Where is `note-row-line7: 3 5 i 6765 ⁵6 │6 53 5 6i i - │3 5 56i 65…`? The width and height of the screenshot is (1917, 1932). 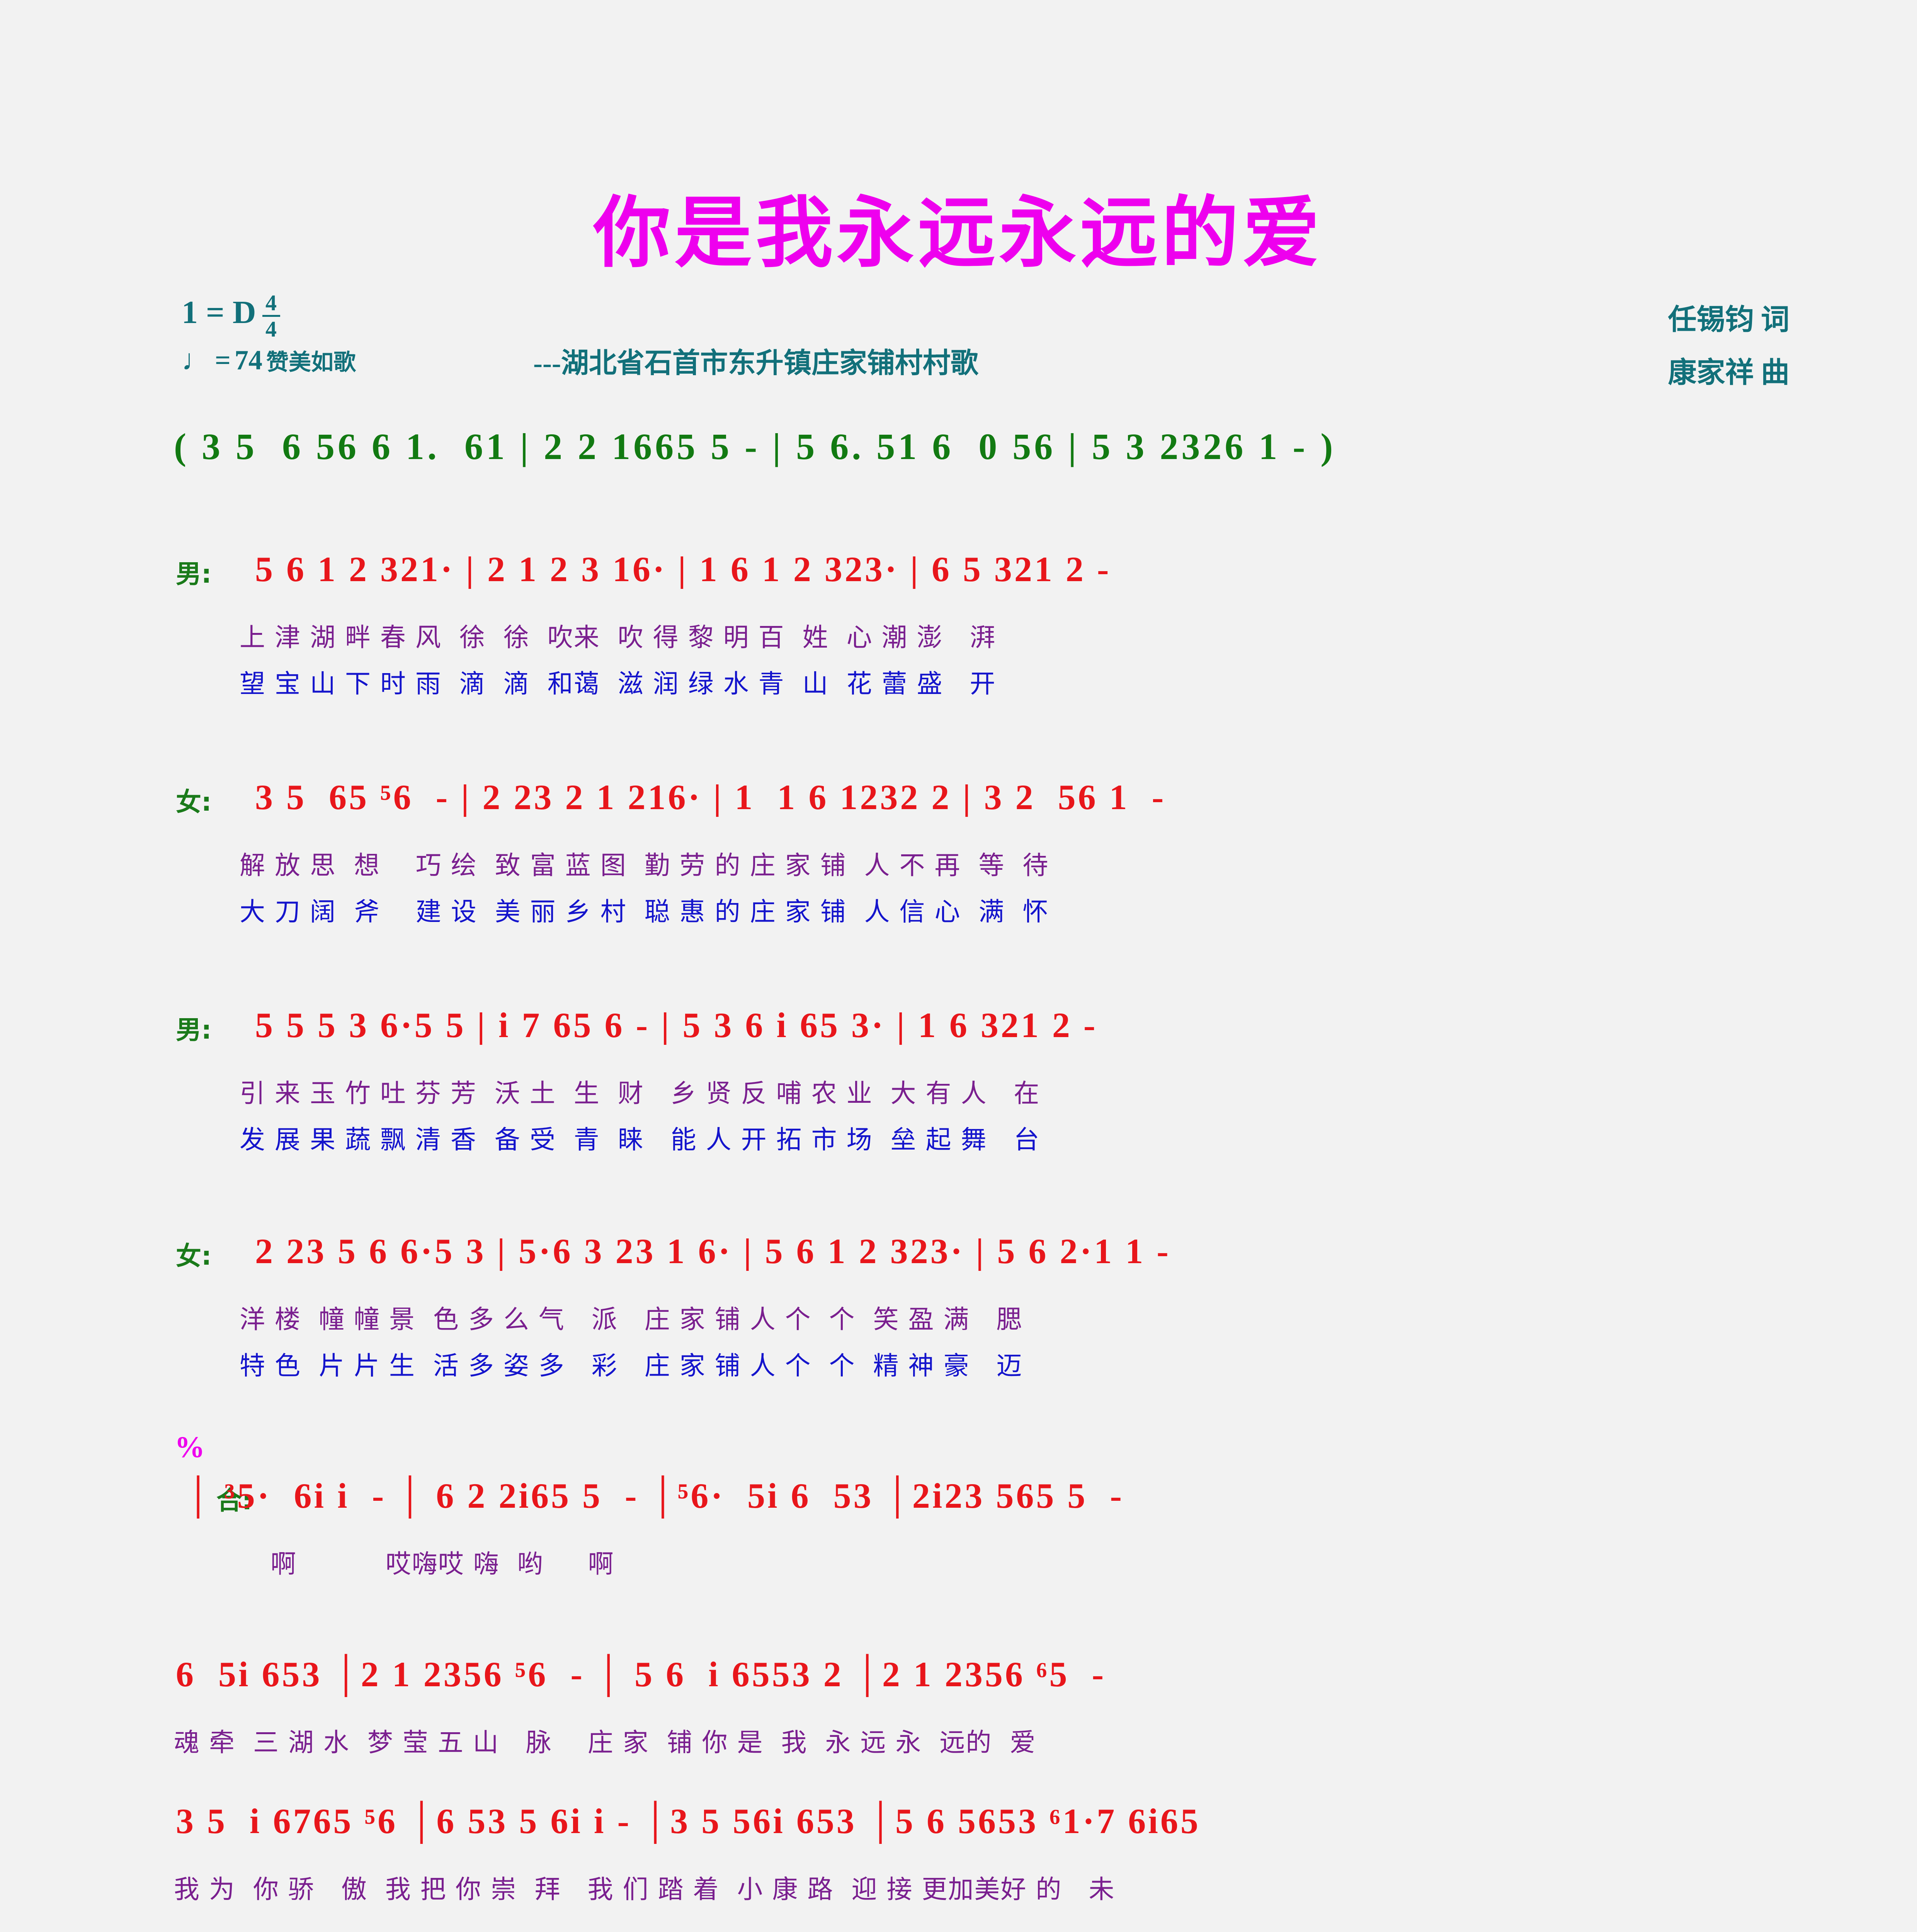
note-row-line7: 3 5 i 6765 ⁵6 │6 53 5 6i i - │3 5 56i 65… is located at coordinates (689, 1821).